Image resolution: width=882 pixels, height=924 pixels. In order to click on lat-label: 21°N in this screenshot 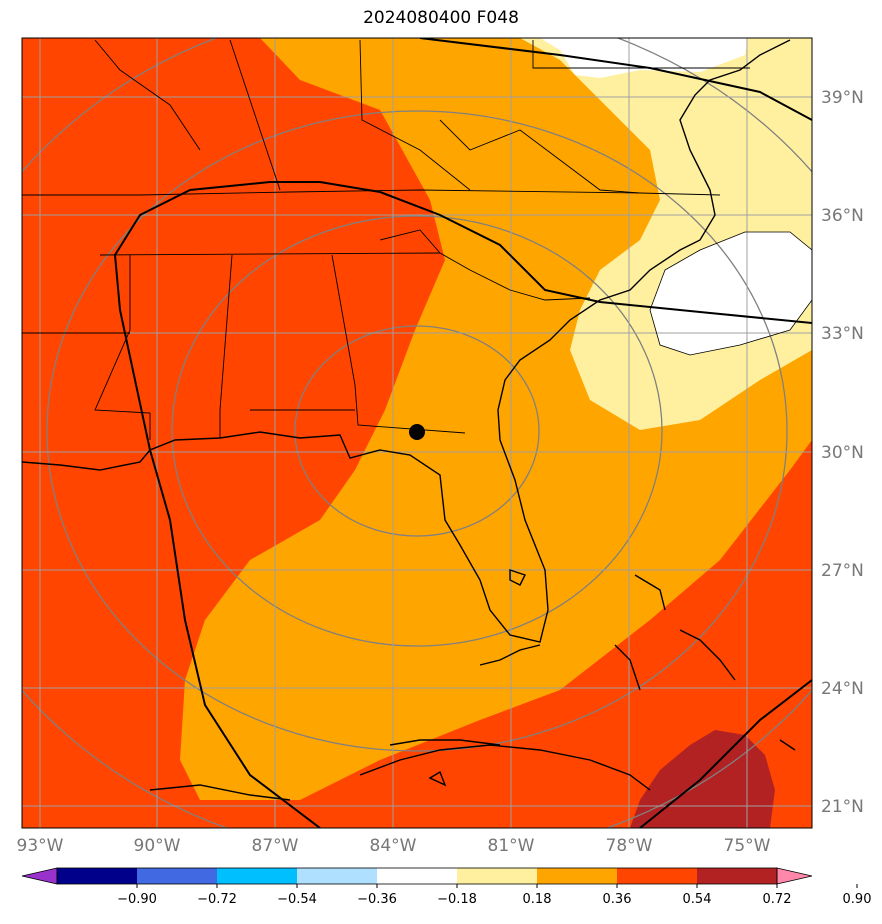, I will do `click(842, 807)`.